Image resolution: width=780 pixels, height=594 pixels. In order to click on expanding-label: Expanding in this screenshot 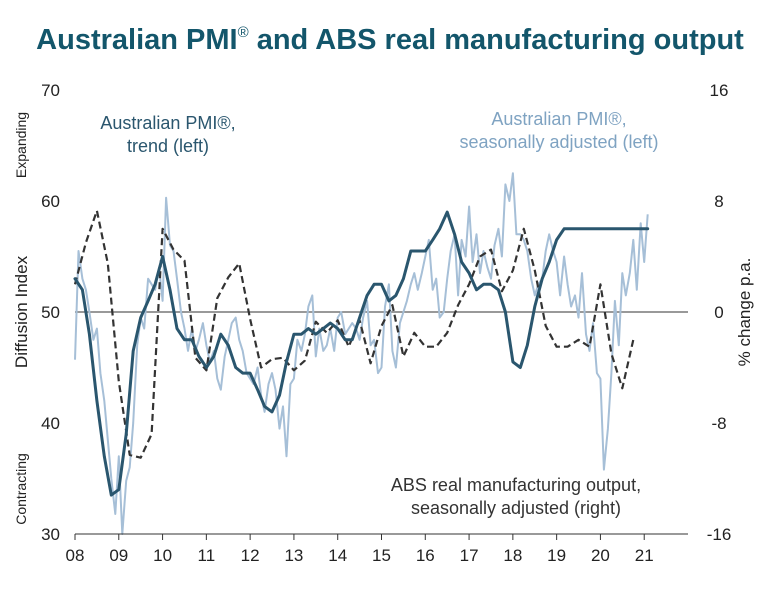, I will do `click(21, 145)`.